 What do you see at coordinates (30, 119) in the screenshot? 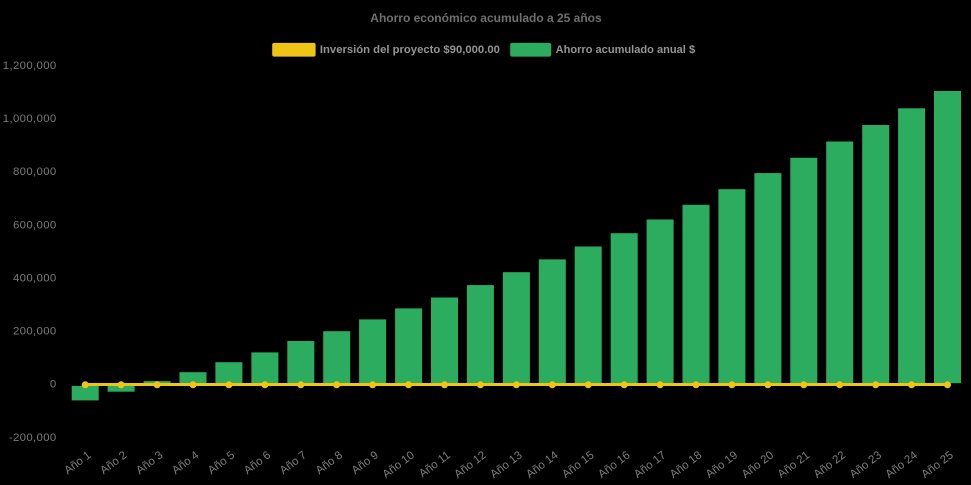
I see `svg-text: 1,000,000` at bounding box center [30, 119].